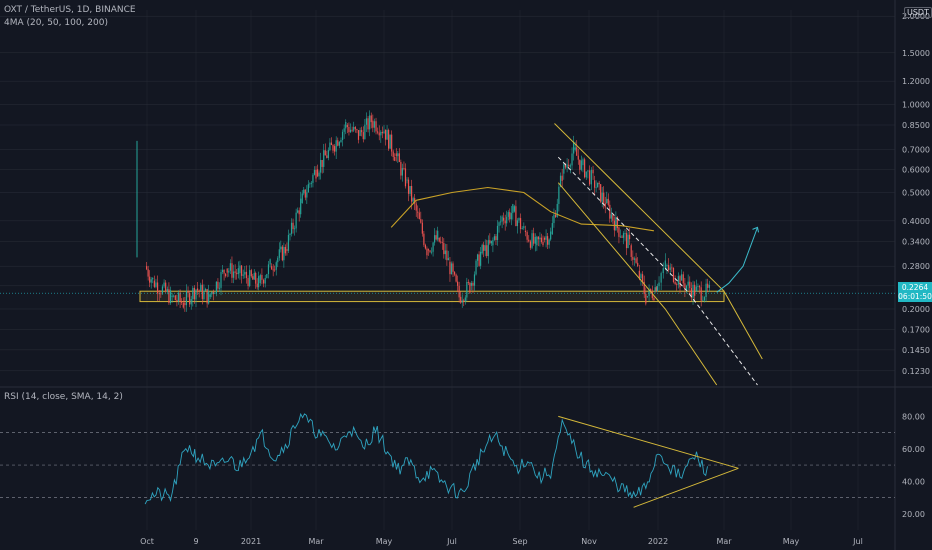 The width and height of the screenshot is (932, 550). Describe the element at coordinates (451, 541) in the screenshot. I see `time-tick-label: Jul` at that location.